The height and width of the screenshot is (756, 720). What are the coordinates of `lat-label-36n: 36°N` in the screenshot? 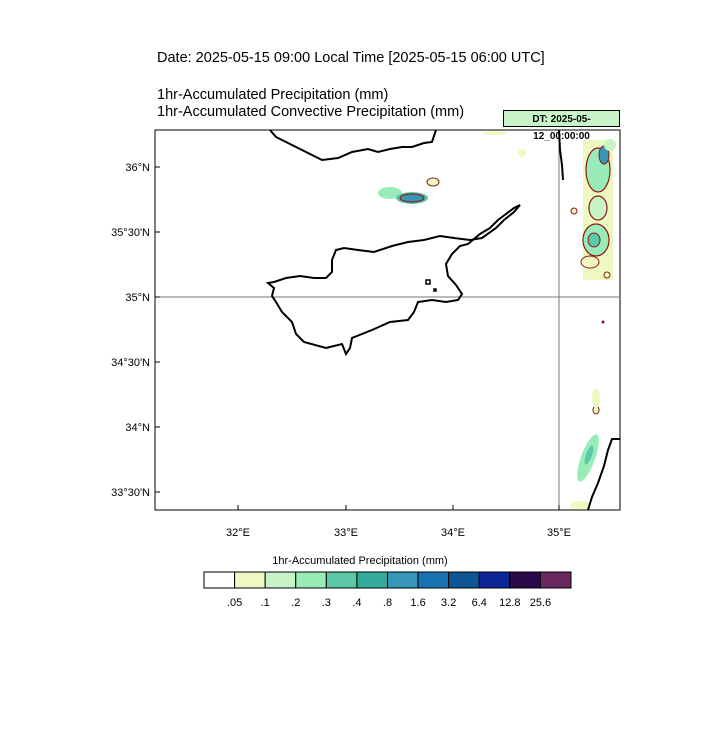 It's located at (137, 168).